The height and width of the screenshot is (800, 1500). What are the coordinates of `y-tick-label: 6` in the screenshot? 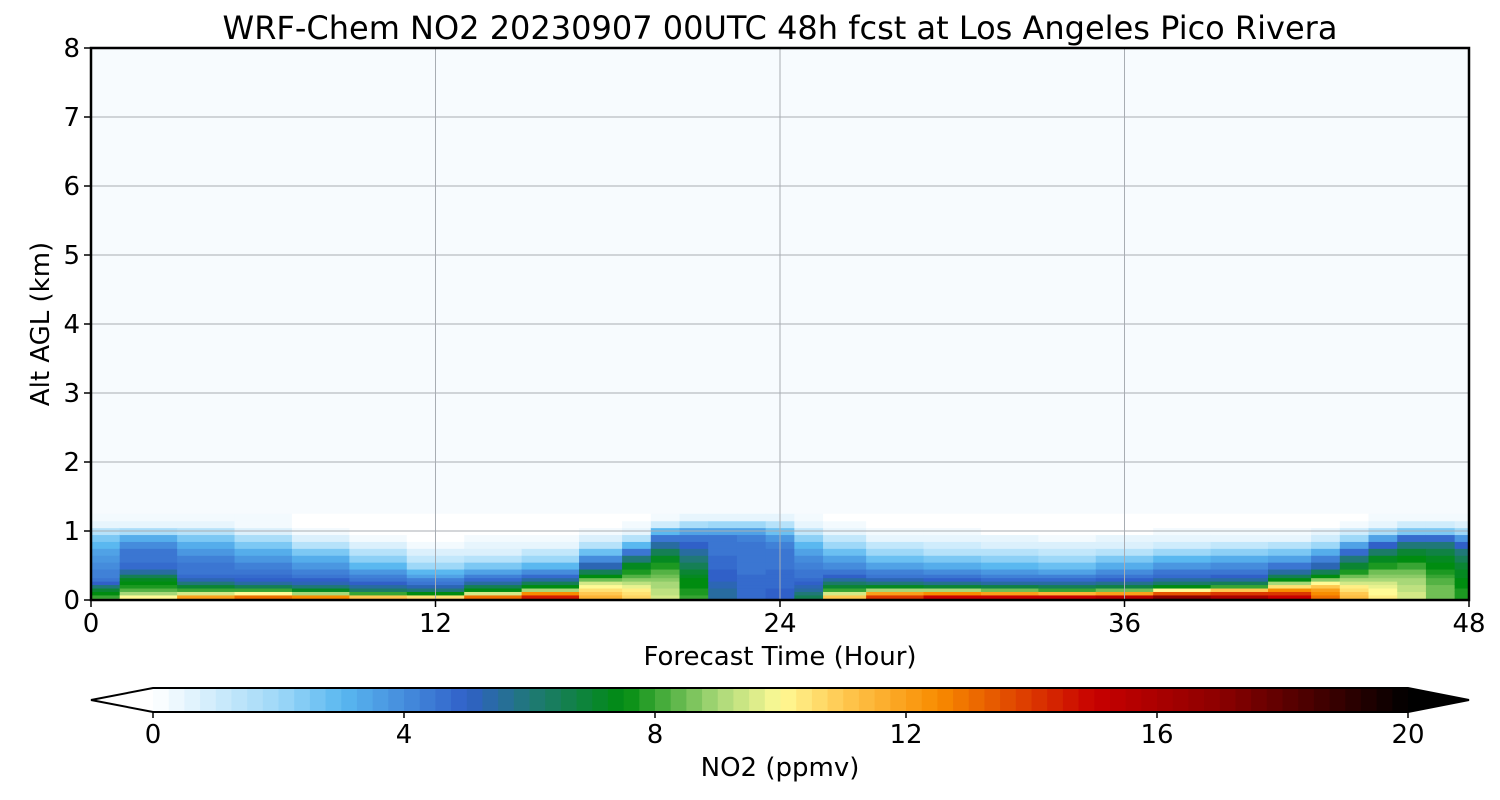 It's located at (71, 187).